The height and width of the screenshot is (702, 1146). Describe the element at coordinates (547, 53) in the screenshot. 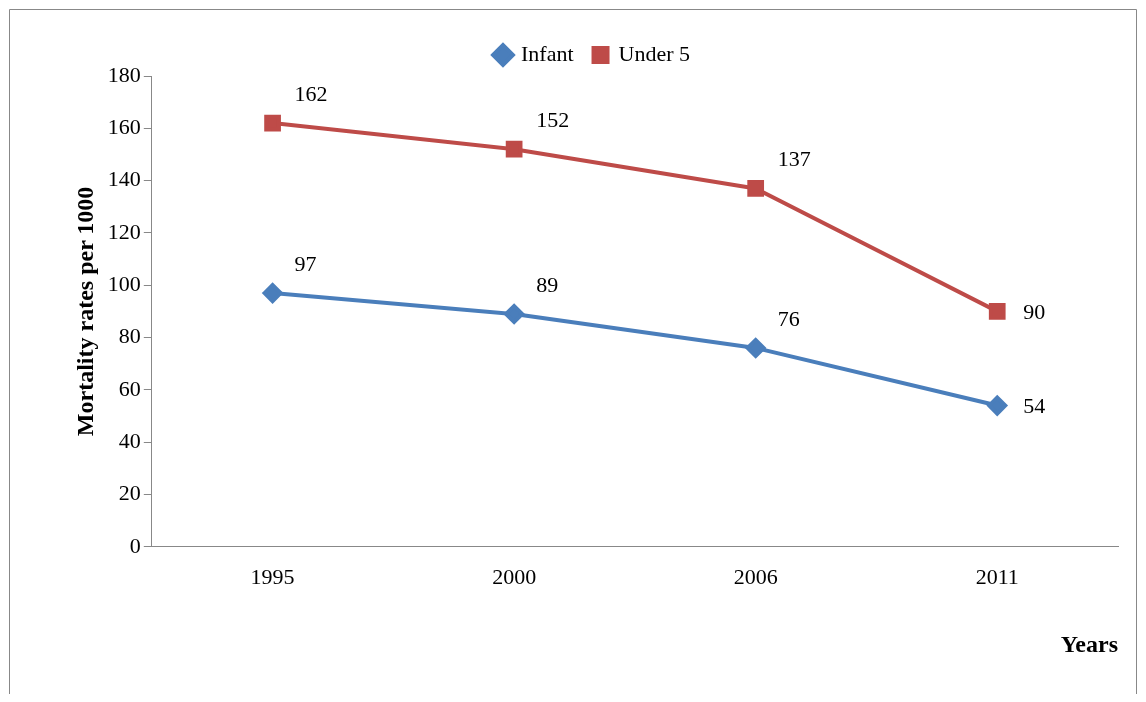

I see `legend-label: Infant` at that location.